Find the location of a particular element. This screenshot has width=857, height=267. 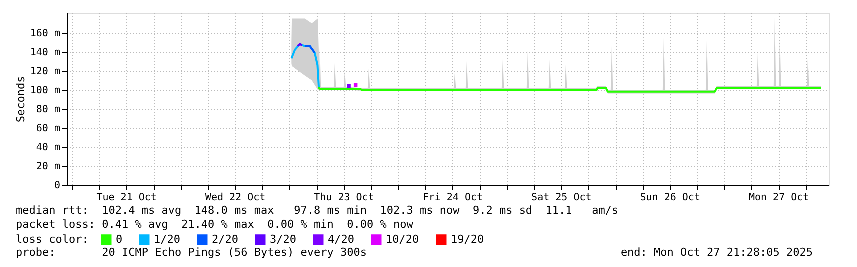

x-tick-label: Tue 21 Oct is located at coordinates (126, 198).